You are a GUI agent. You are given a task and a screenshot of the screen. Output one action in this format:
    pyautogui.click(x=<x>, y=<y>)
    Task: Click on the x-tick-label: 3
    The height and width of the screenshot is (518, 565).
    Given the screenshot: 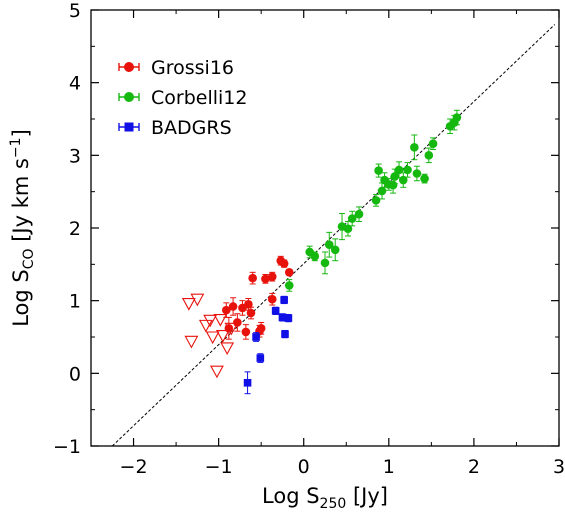 What is the action you would take?
    pyautogui.click(x=559, y=467)
    